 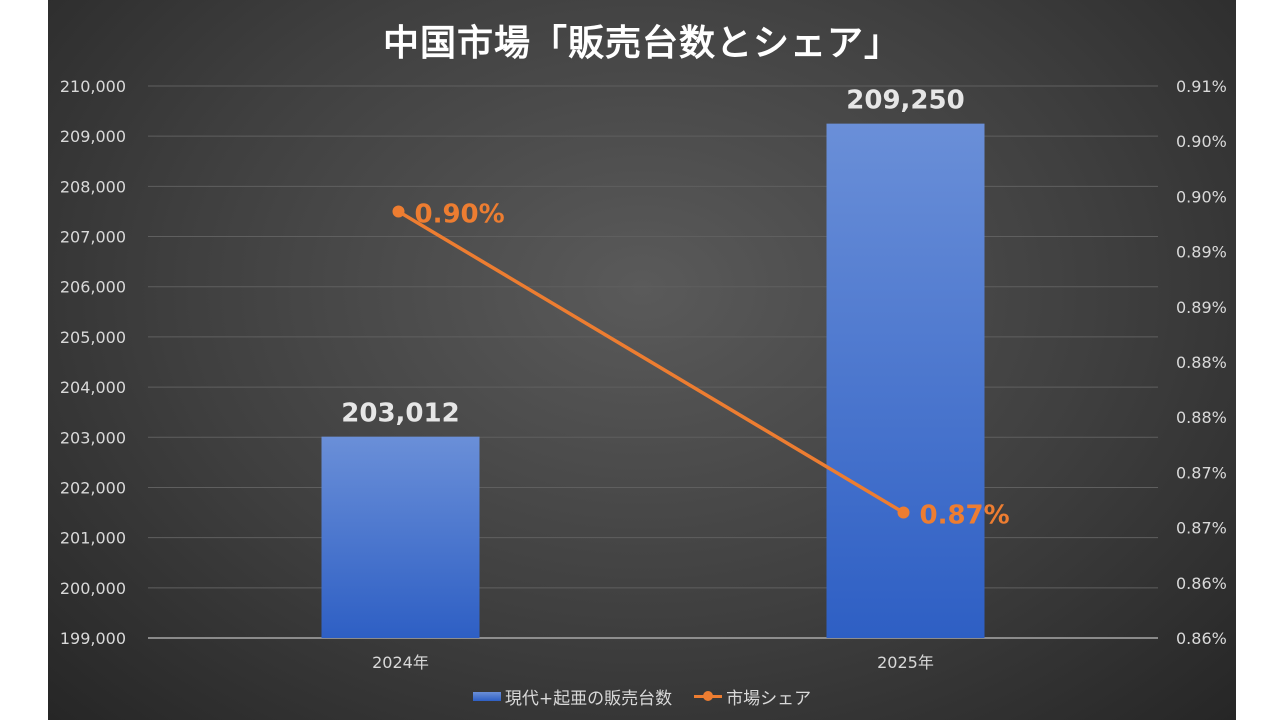 What do you see at coordinates (93, 337) in the screenshot?
I see `left-tick-label: 205,000` at bounding box center [93, 337].